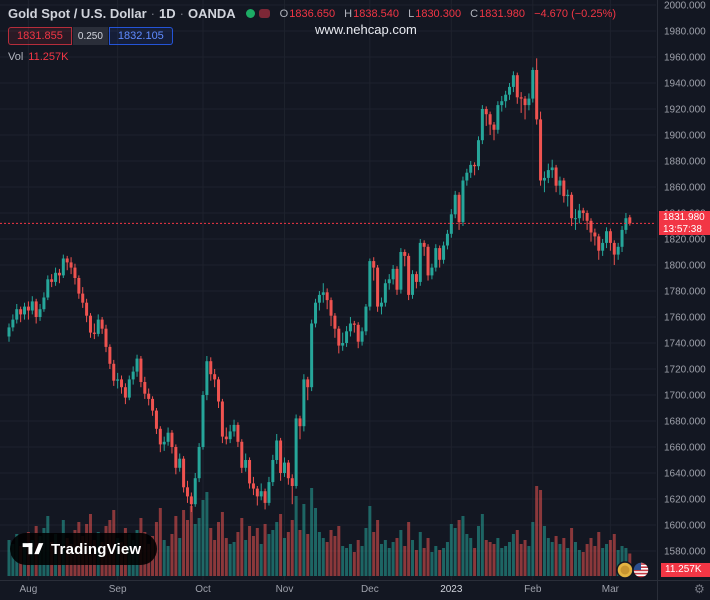 The height and width of the screenshot is (600, 710). I want to click on open-value: 1836.650, so click(312, 13).